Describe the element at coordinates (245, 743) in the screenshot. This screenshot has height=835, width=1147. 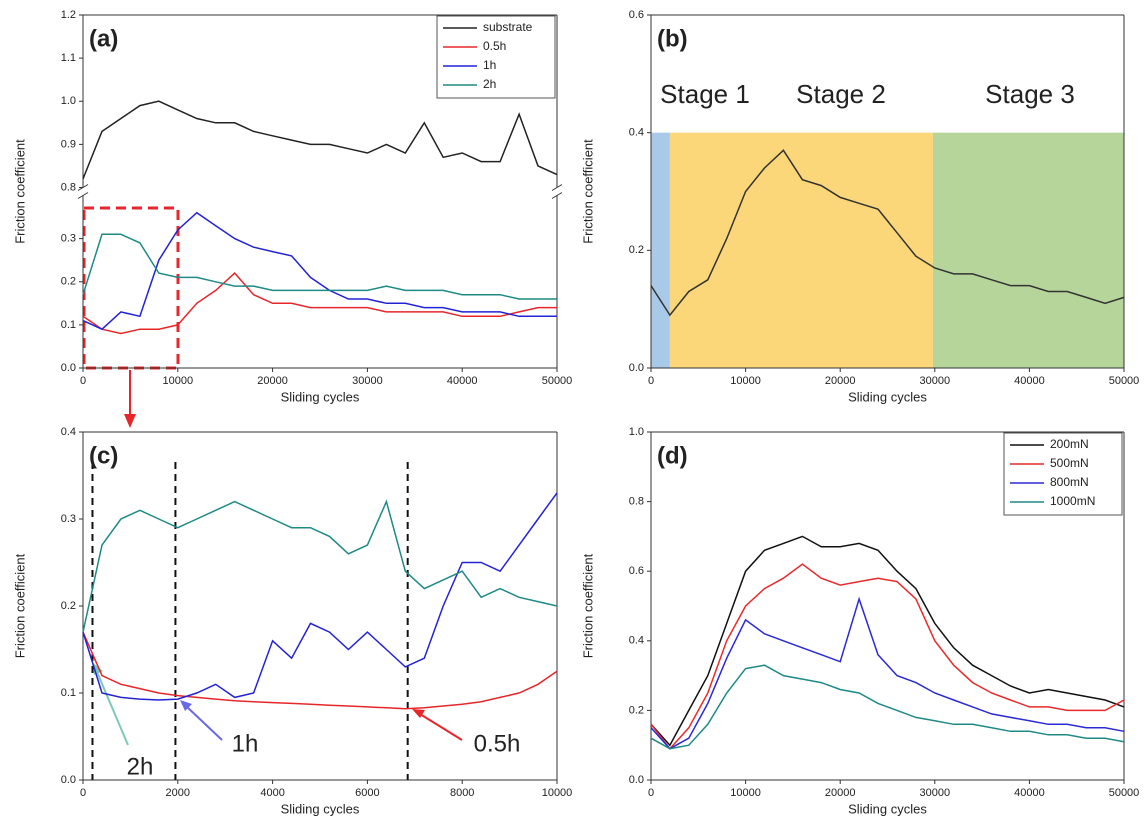
I see `annotation: 1h` at that location.